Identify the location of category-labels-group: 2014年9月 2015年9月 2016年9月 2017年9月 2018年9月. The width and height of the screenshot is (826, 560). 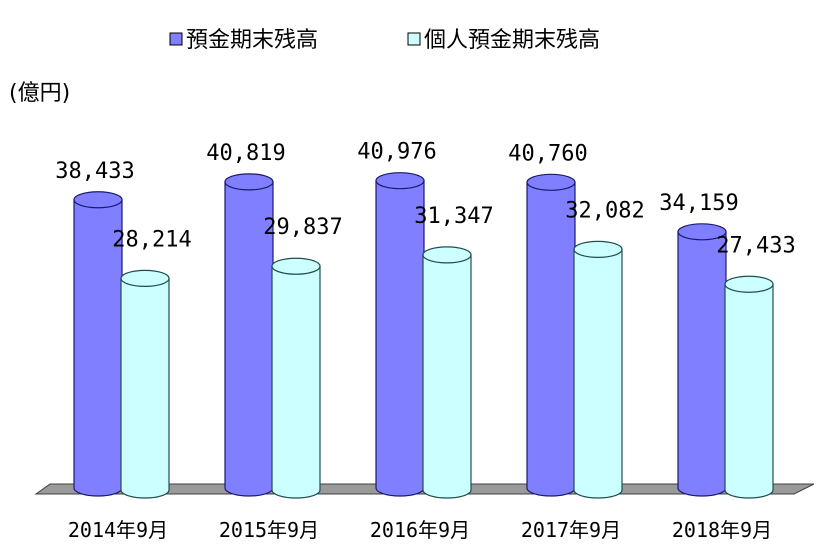
(420, 530).